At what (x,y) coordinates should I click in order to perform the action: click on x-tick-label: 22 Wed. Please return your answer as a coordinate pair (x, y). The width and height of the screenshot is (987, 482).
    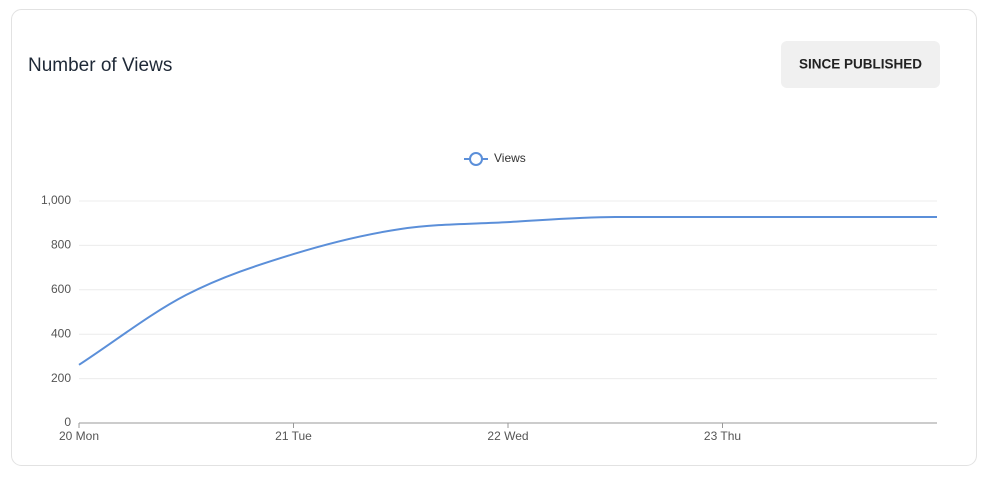
    Looking at the image, I should click on (507, 436).